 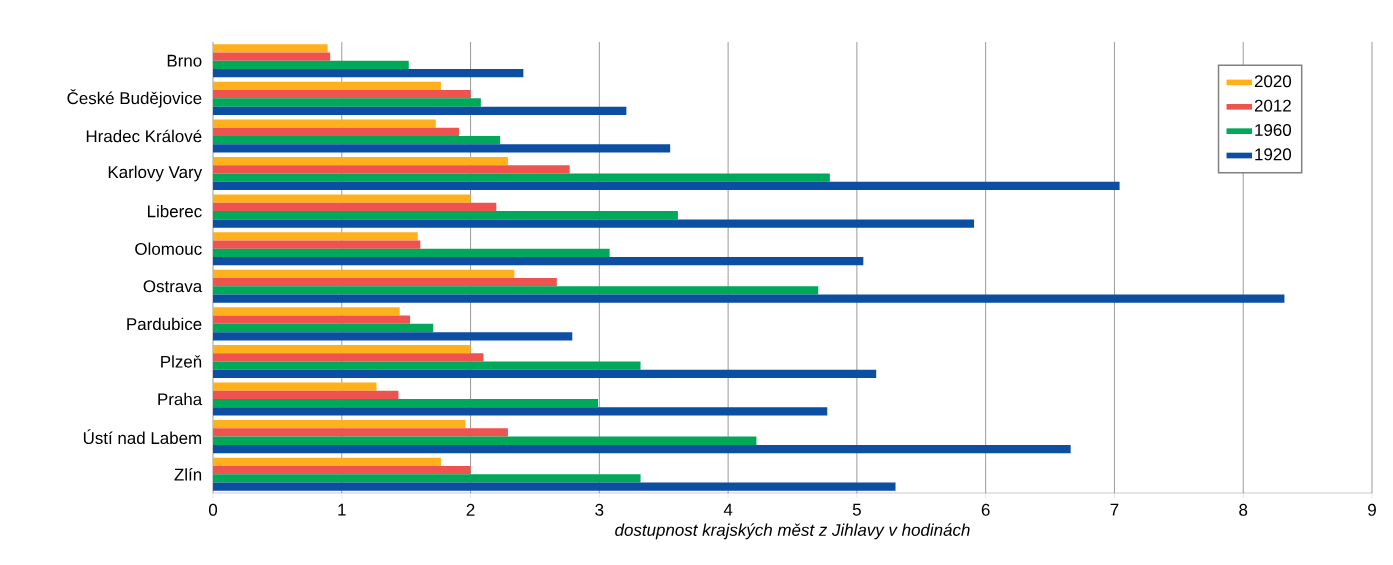 I want to click on x-tick-label: 5, so click(x=856, y=509).